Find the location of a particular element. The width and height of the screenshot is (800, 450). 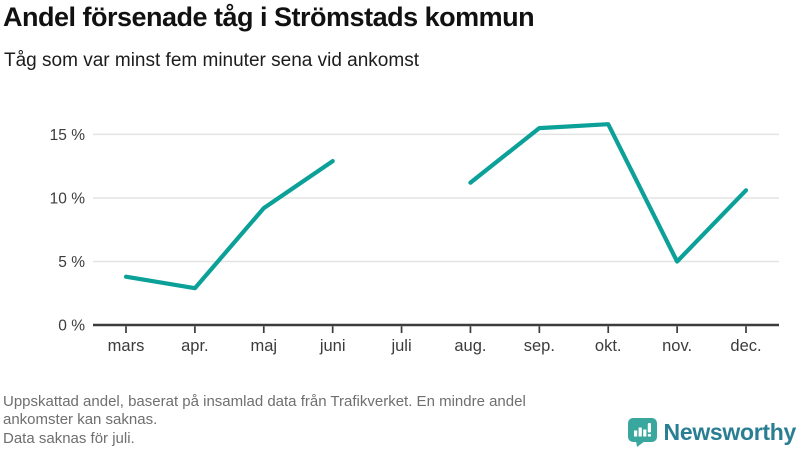

y-axis-tick-label: 10 % is located at coordinates (68, 198).